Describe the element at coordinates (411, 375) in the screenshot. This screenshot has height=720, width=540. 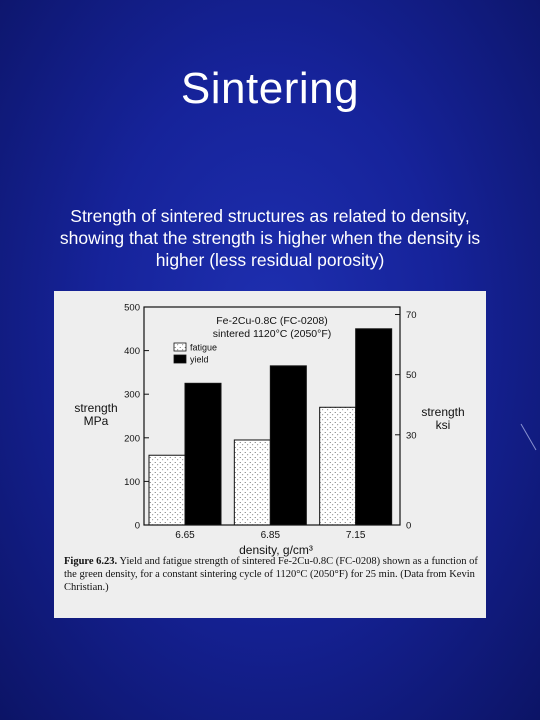
I see `y2-tick-label-50: 50` at that location.